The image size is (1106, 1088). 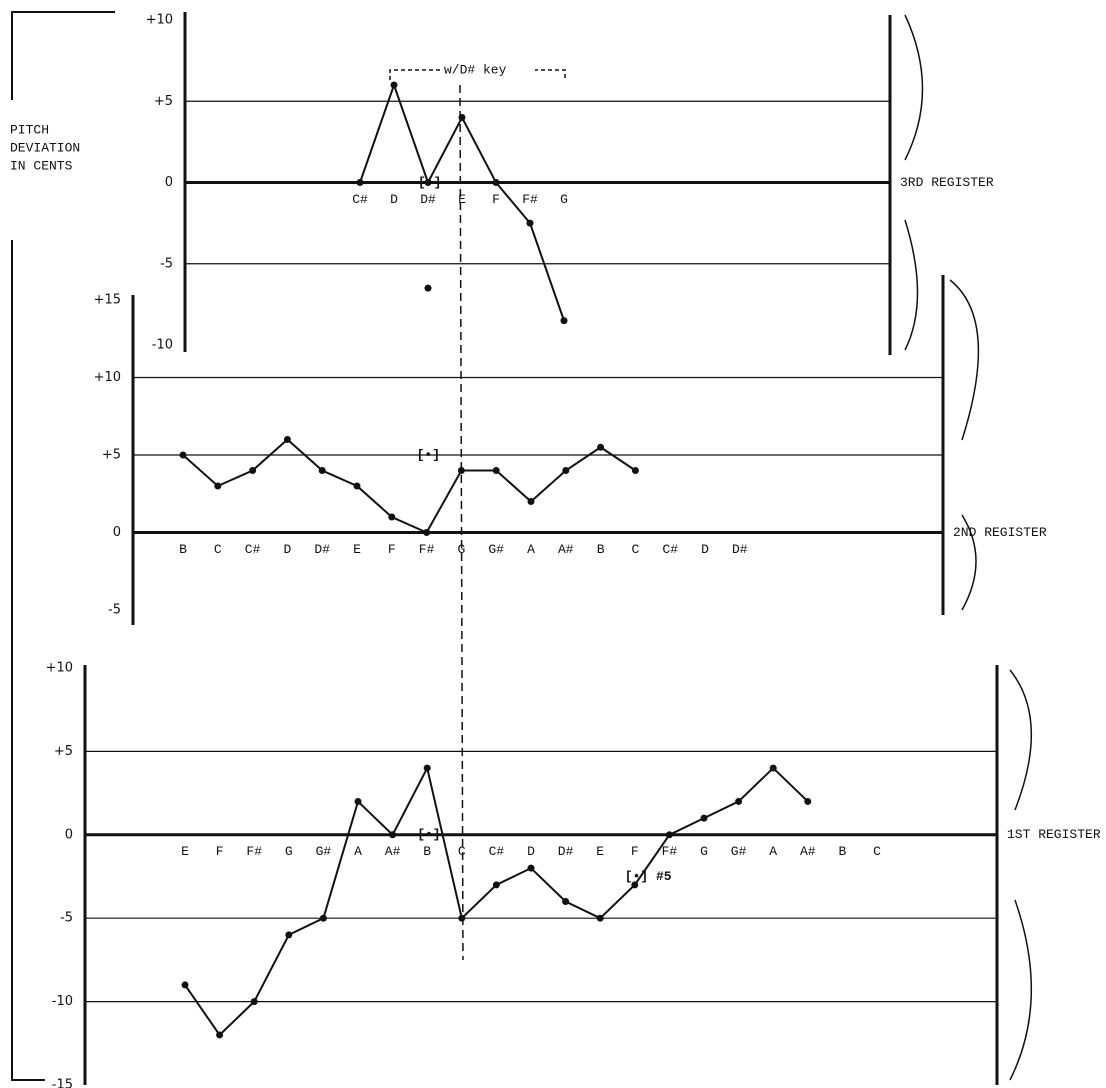 I want to click on key-note-bg, so click(x=487, y=70).